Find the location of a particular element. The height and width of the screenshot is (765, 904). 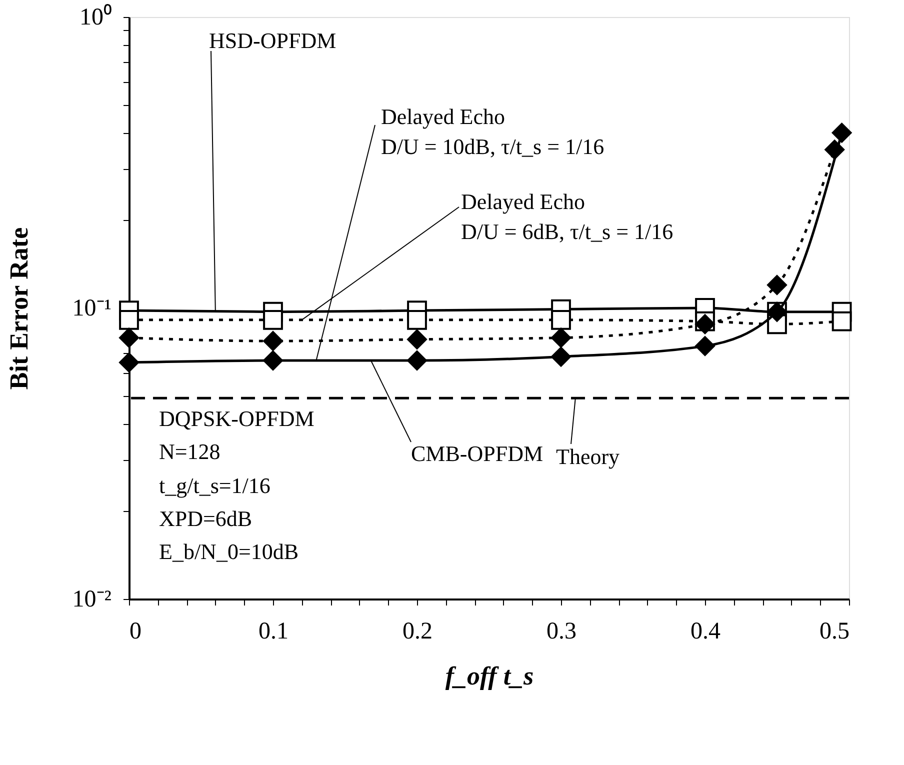

y-tick-label: 10⁰ is located at coordinates (96, 17).